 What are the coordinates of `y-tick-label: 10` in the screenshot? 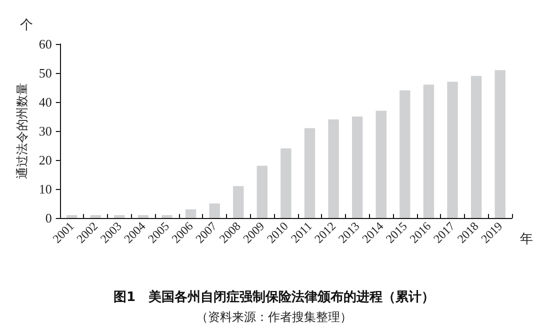 It's located at (45, 189).